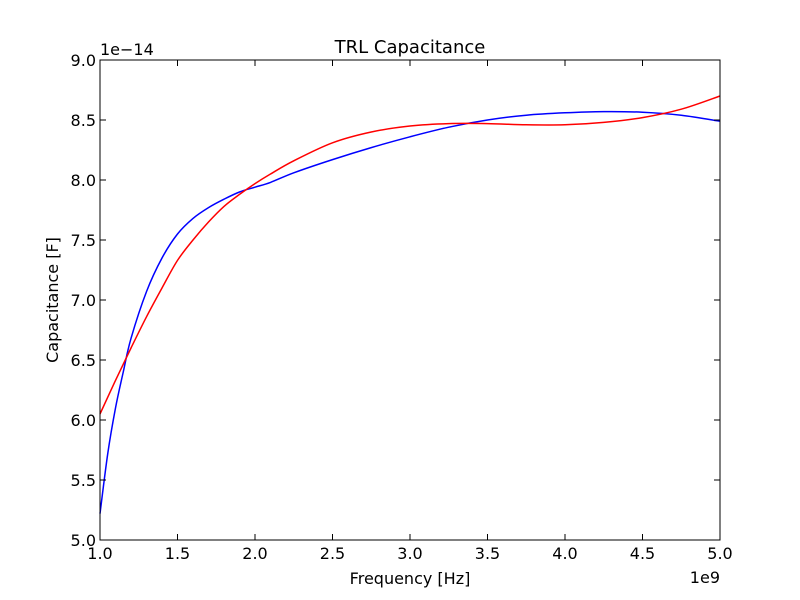 Image resolution: width=800 pixels, height=600 pixels. Describe the element at coordinates (254, 553) in the screenshot. I see `x-tick-label: 2.0` at that location.